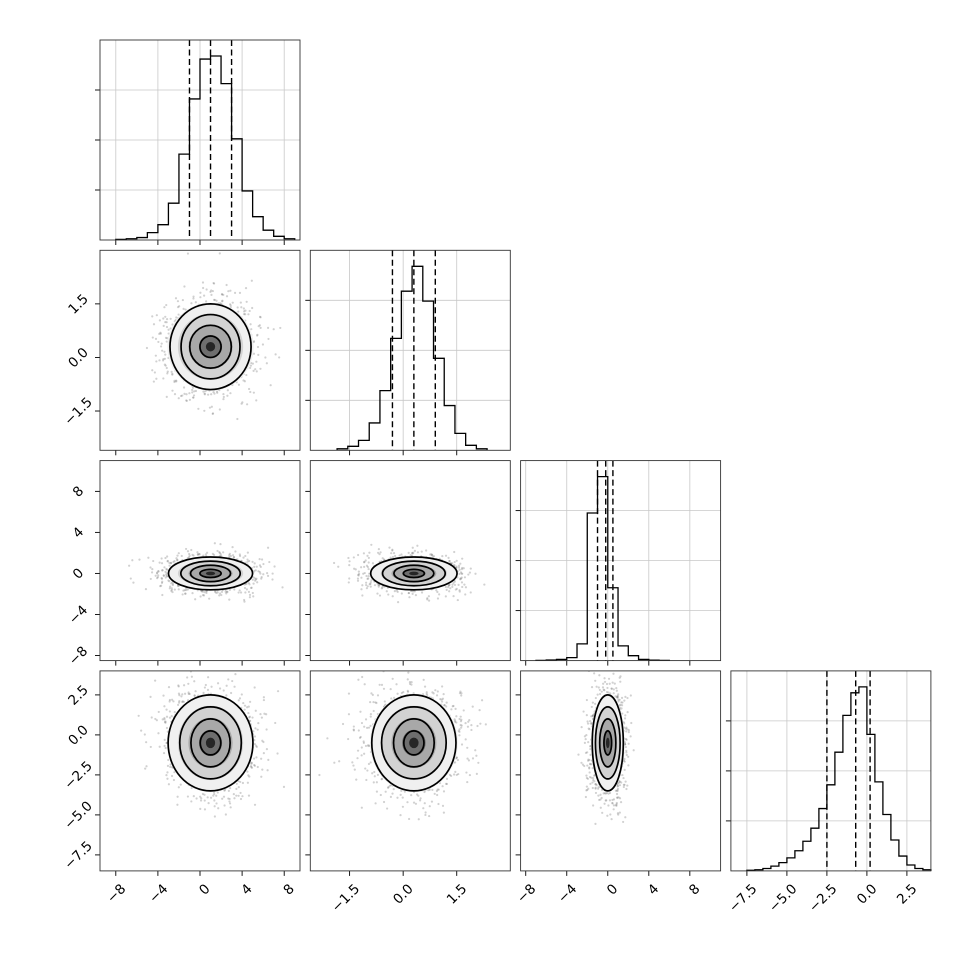 Image resolution: width=970 pixels, height=970 pixels. I want to click on panel-frame, so click(410, 561).